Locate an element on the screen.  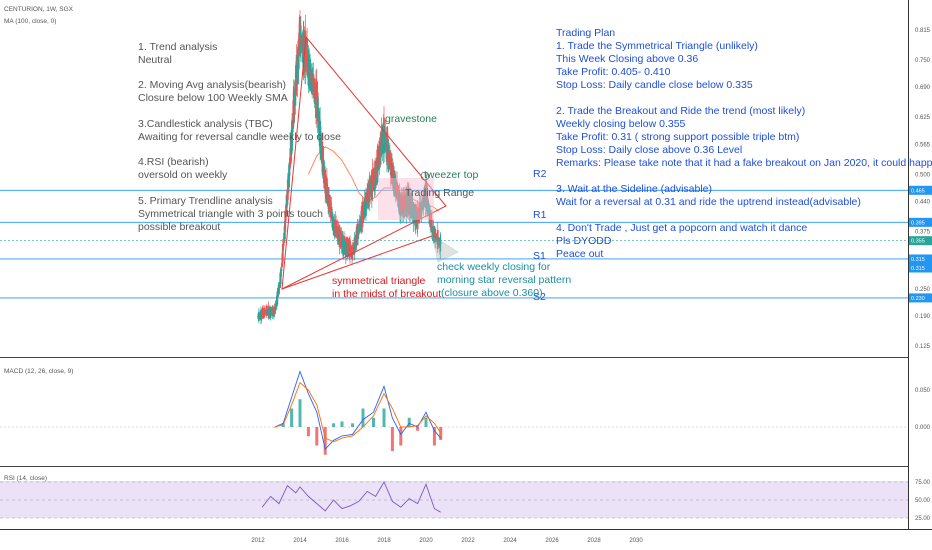
time-axis-label: 2014 is located at coordinates (300, 541).